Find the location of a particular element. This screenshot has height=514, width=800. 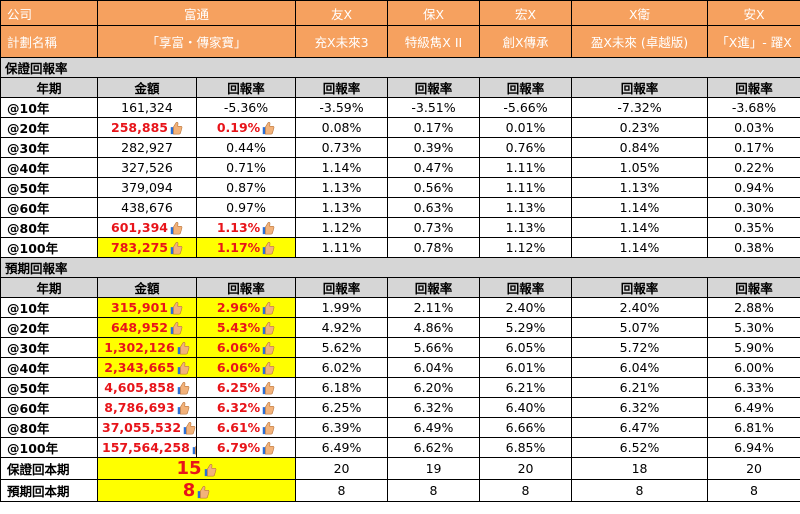

header-company-4: 宏X is located at coordinates (526, 13).